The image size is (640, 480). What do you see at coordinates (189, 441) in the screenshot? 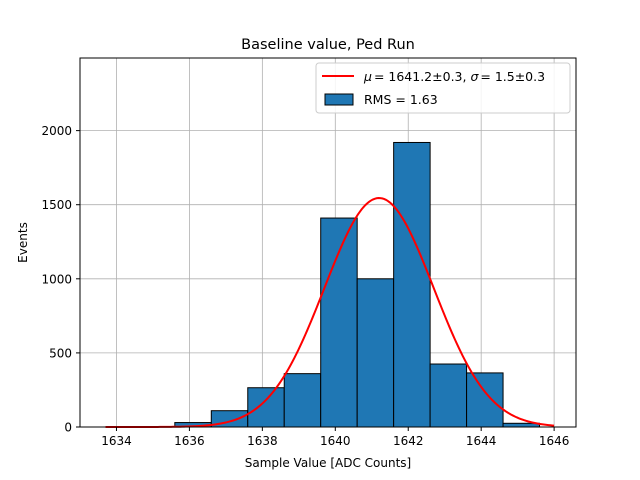
I see `x-tick-label: 1636` at bounding box center [189, 441].